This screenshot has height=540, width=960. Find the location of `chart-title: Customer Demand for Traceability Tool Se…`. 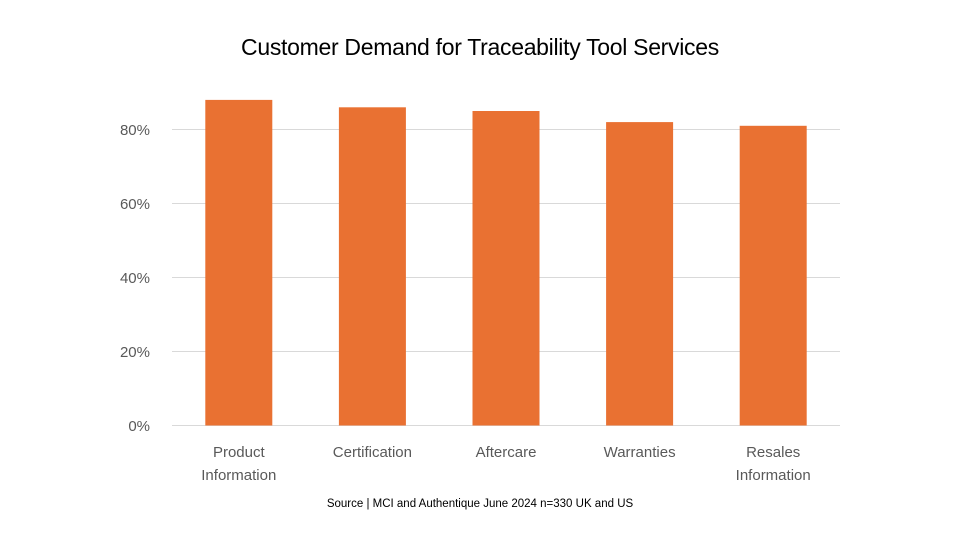

chart-title: Customer Demand for Traceability Tool Se… is located at coordinates (480, 47).